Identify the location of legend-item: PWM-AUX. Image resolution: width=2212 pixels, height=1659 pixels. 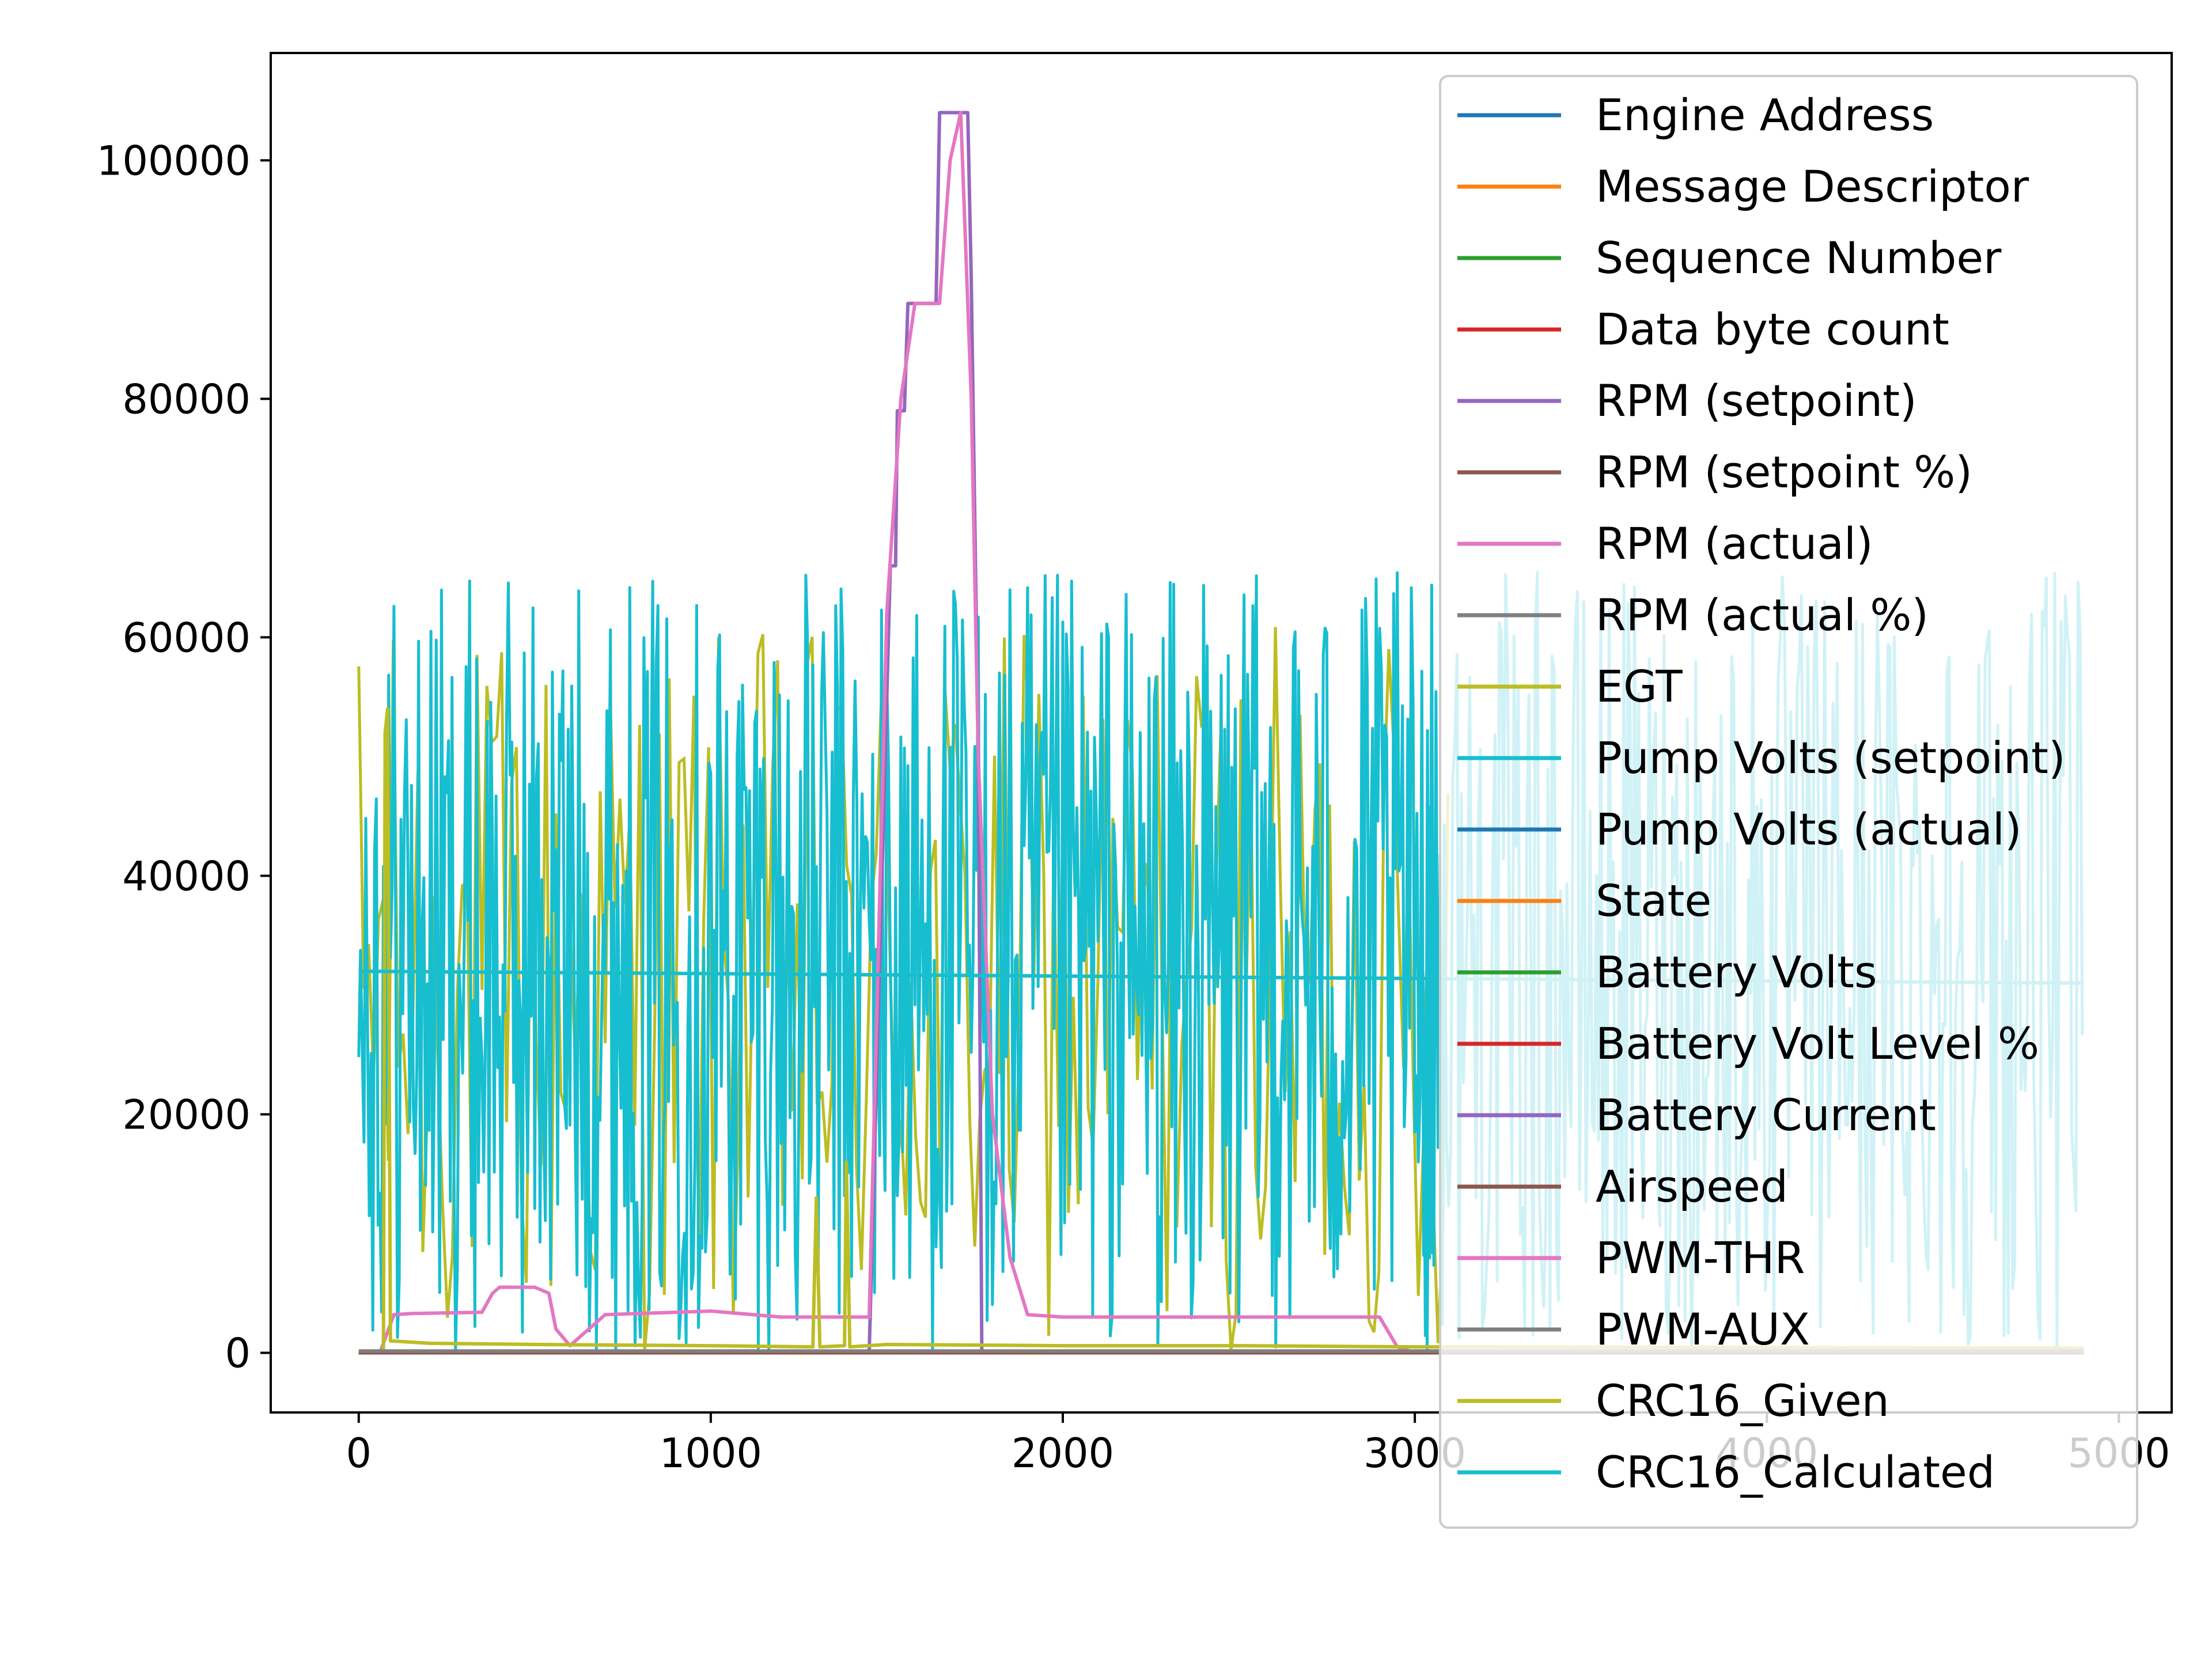
(1633, 1329).